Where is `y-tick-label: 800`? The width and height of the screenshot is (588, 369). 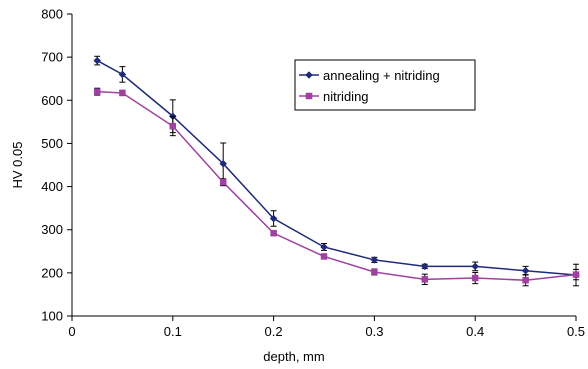
y-tick-label: 800 is located at coordinates (52, 14).